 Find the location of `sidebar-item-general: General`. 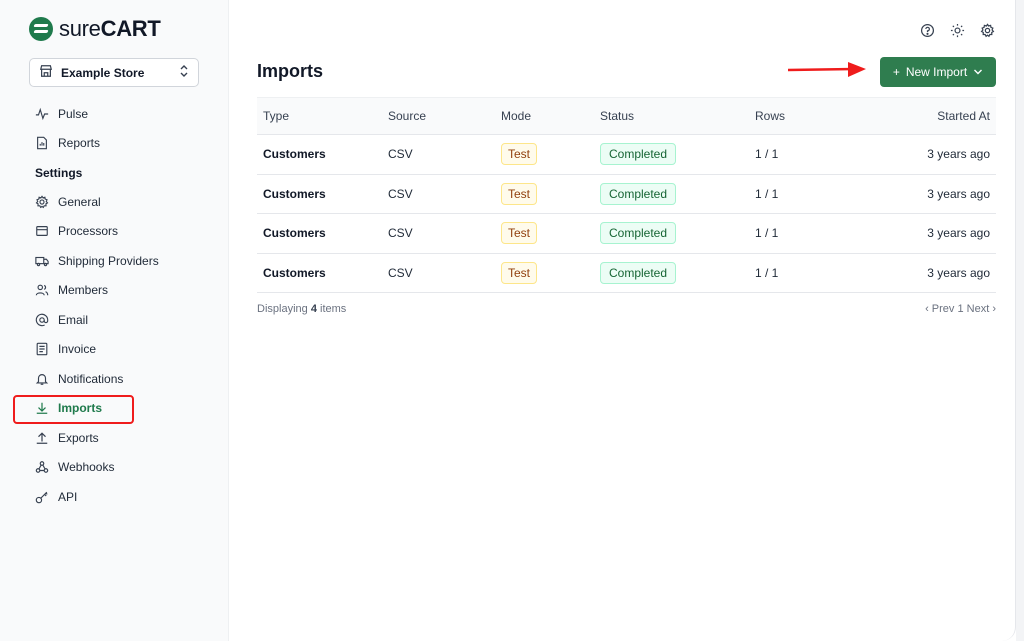

sidebar-item-general: General is located at coordinates (124, 202).